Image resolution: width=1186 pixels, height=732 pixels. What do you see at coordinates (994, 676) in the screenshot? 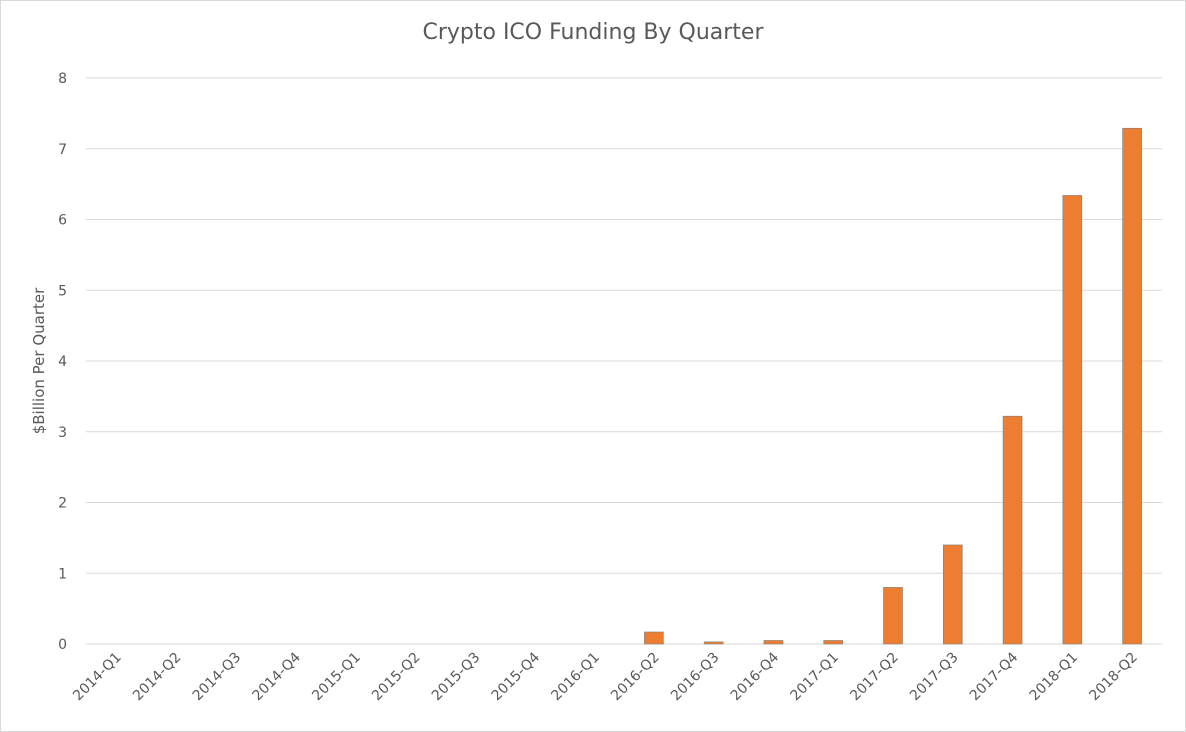
I see `x-tick-label: 2017-Q4` at bounding box center [994, 676].